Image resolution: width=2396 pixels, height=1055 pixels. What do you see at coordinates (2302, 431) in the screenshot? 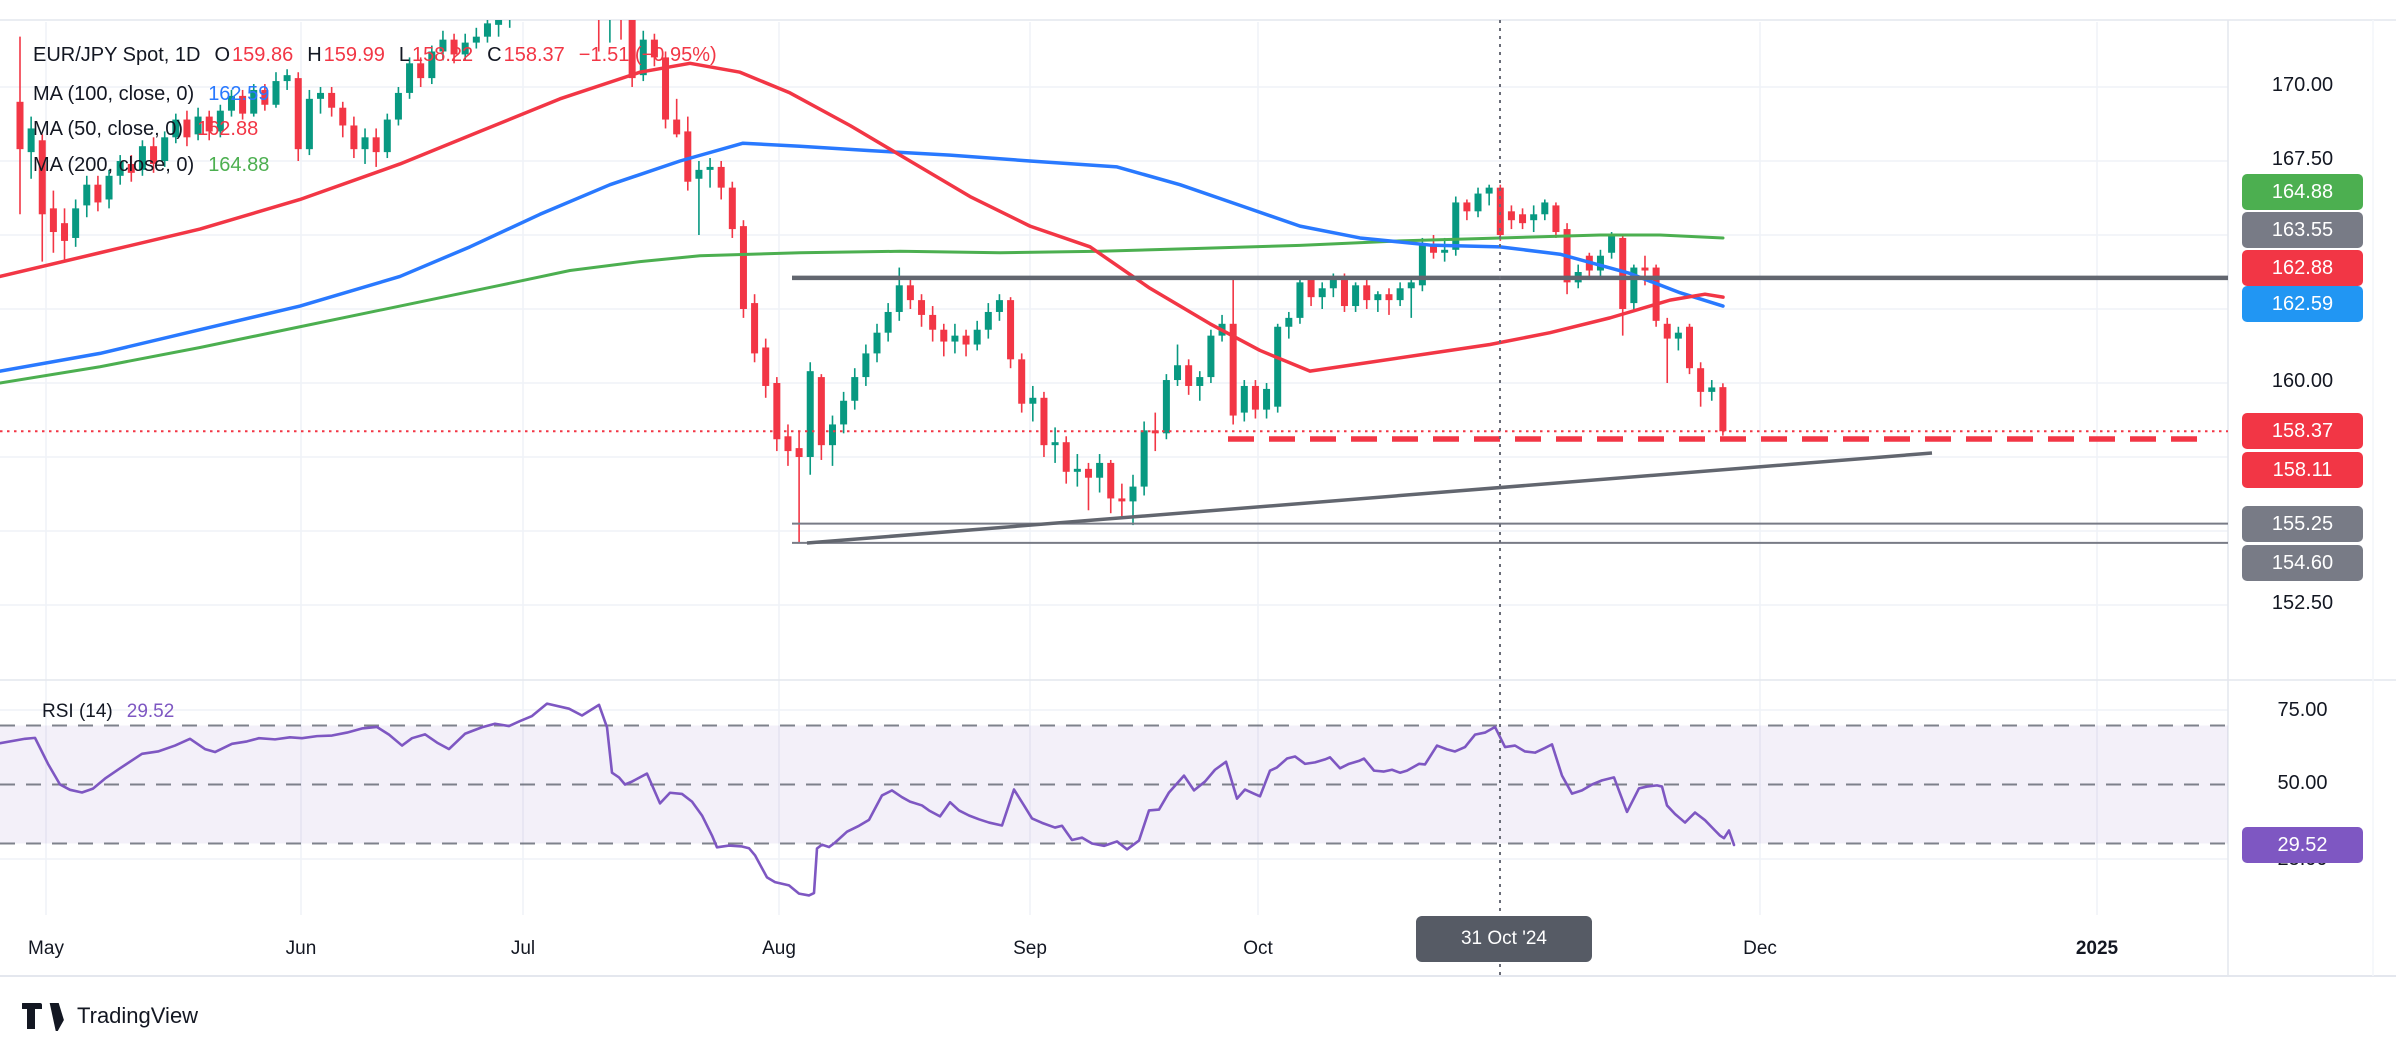
I see `price-badge: 158.37` at bounding box center [2302, 431].